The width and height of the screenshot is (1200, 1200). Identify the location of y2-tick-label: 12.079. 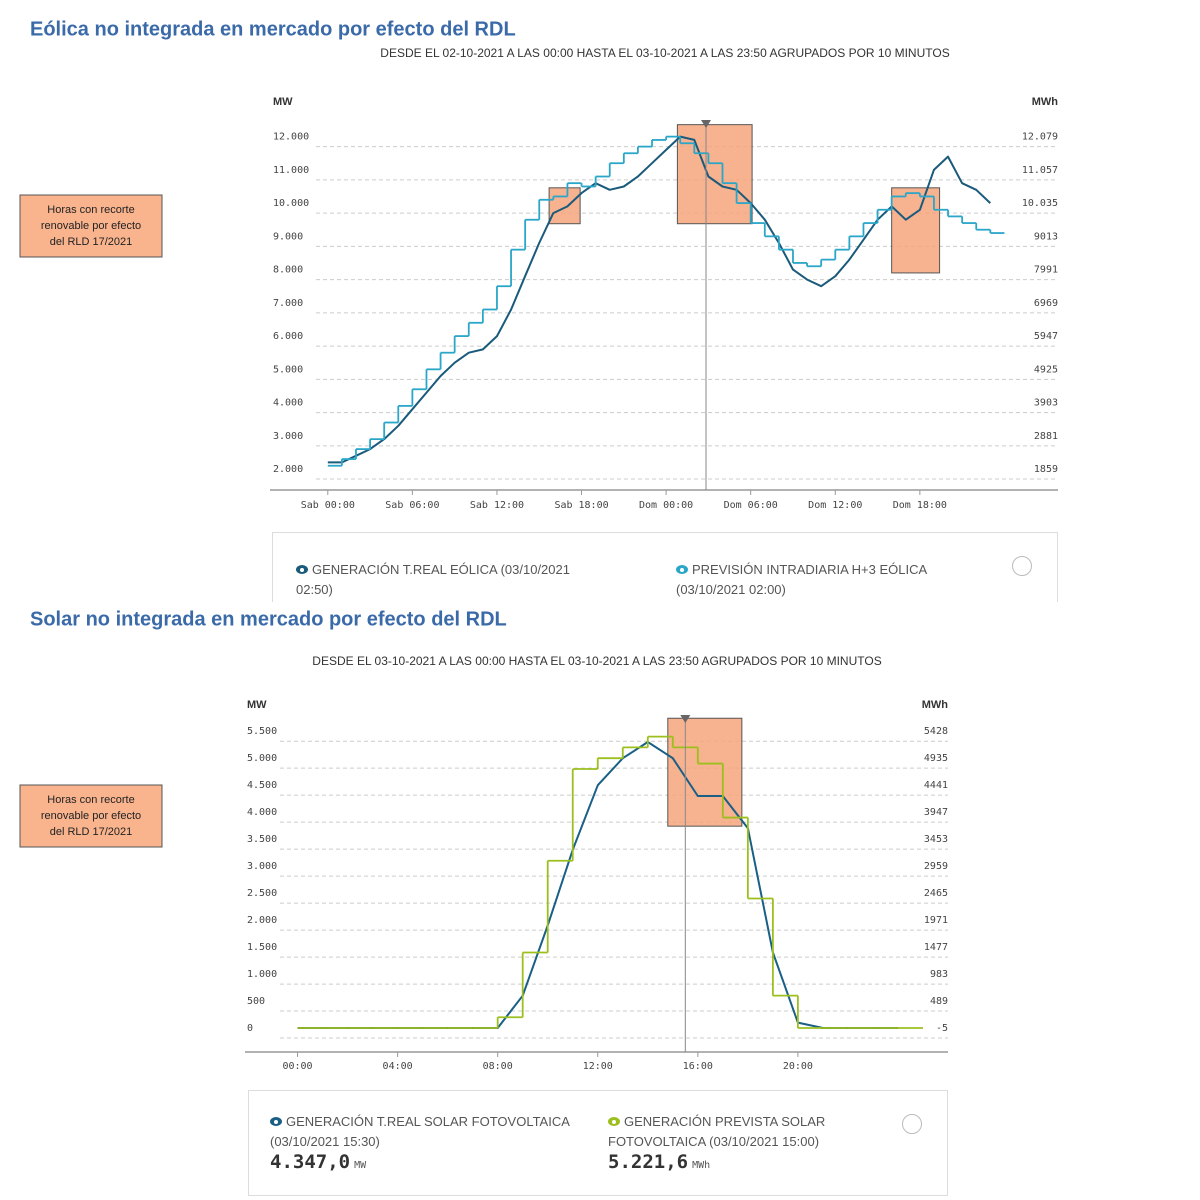
(1040, 137).